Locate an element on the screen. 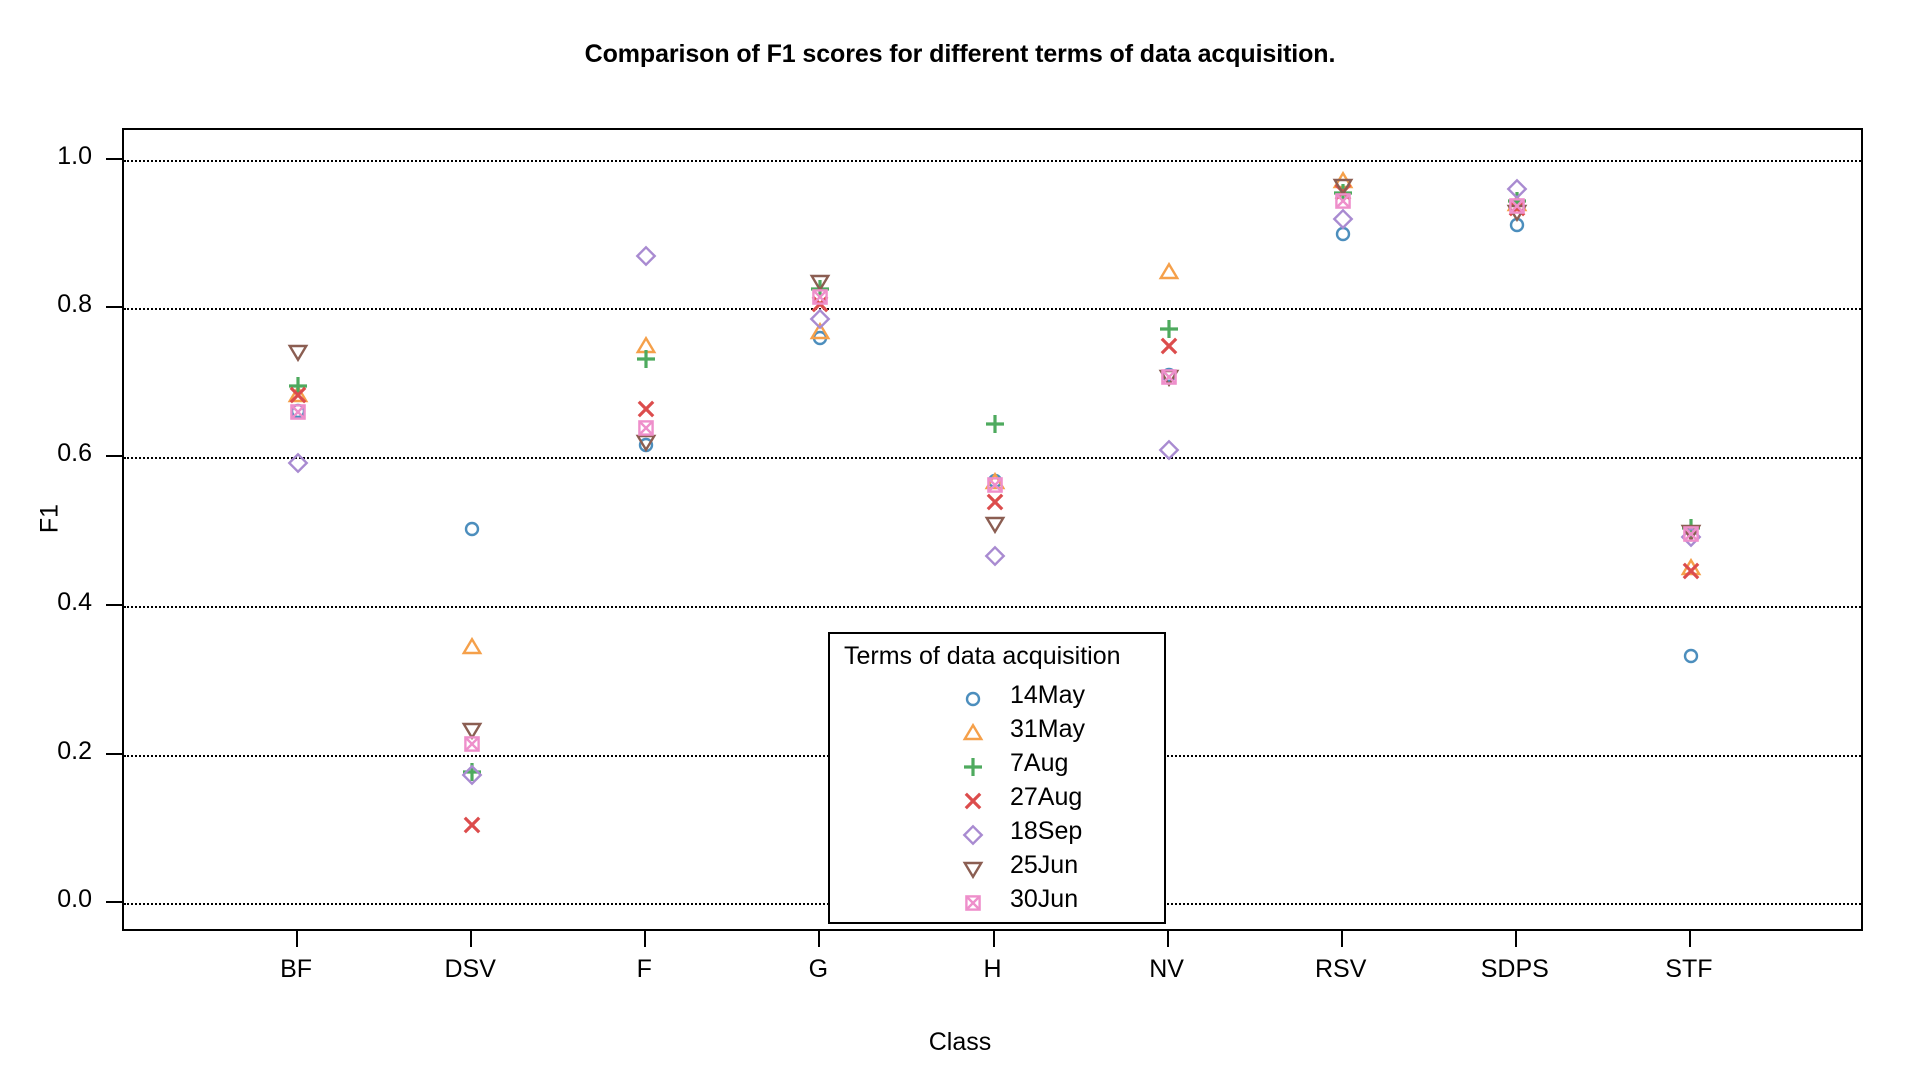 The width and height of the screenshot is (1920, 1080). legend-item: 27Aug is located at coordinates (997, 800).